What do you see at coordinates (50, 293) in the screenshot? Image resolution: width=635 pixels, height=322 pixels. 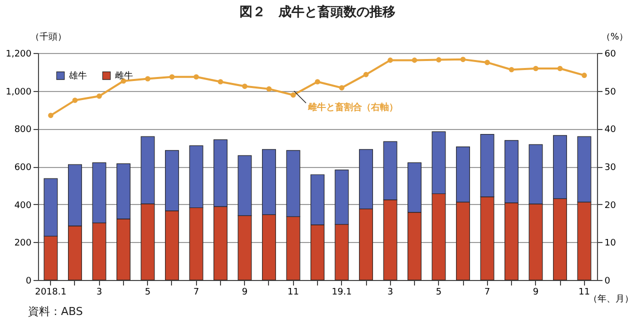 I see `x-tick-label: 2018.1` at bounding box center [50, 293].